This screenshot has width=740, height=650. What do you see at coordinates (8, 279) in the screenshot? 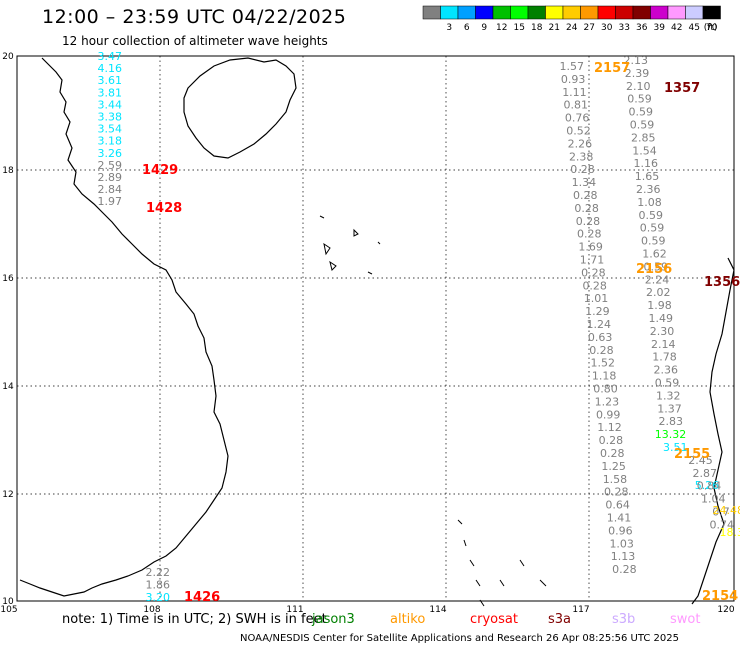
I see `lat-label: 16` at bounding box center [8, 279].